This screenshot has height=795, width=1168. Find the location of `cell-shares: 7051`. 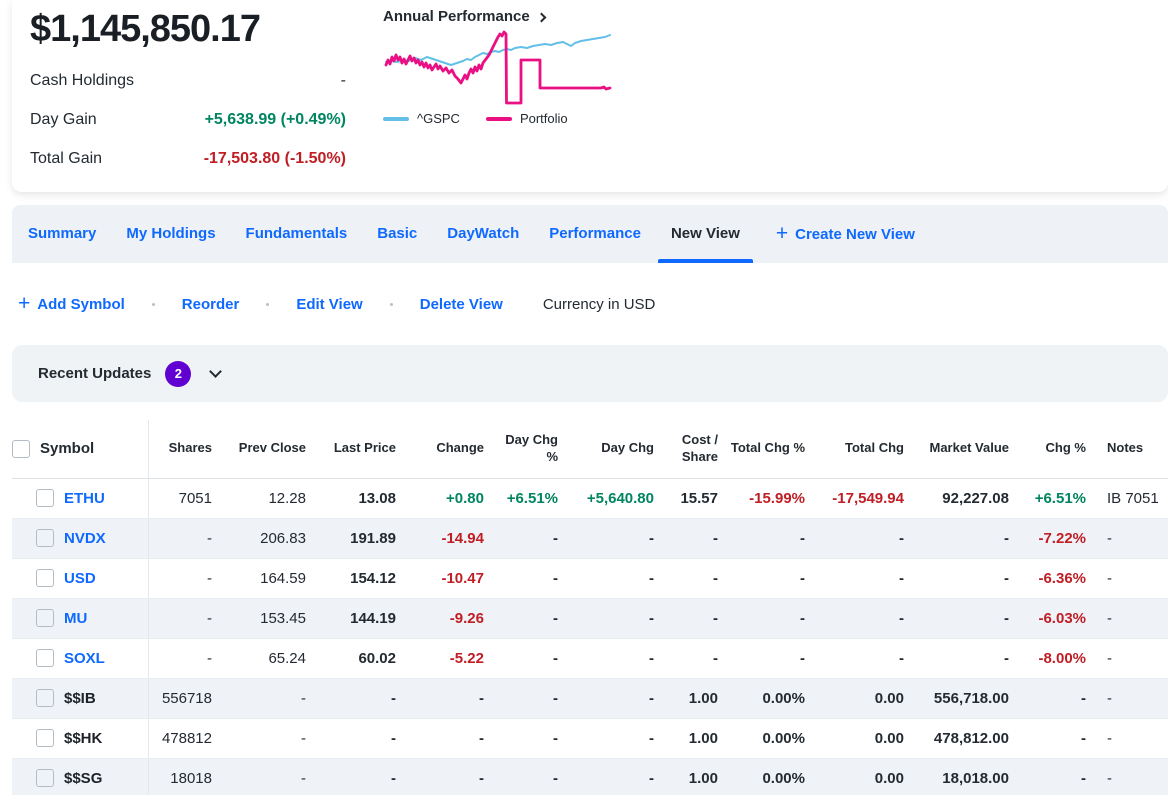

cell-shares: 7051 is located at coordinates (180, 498).